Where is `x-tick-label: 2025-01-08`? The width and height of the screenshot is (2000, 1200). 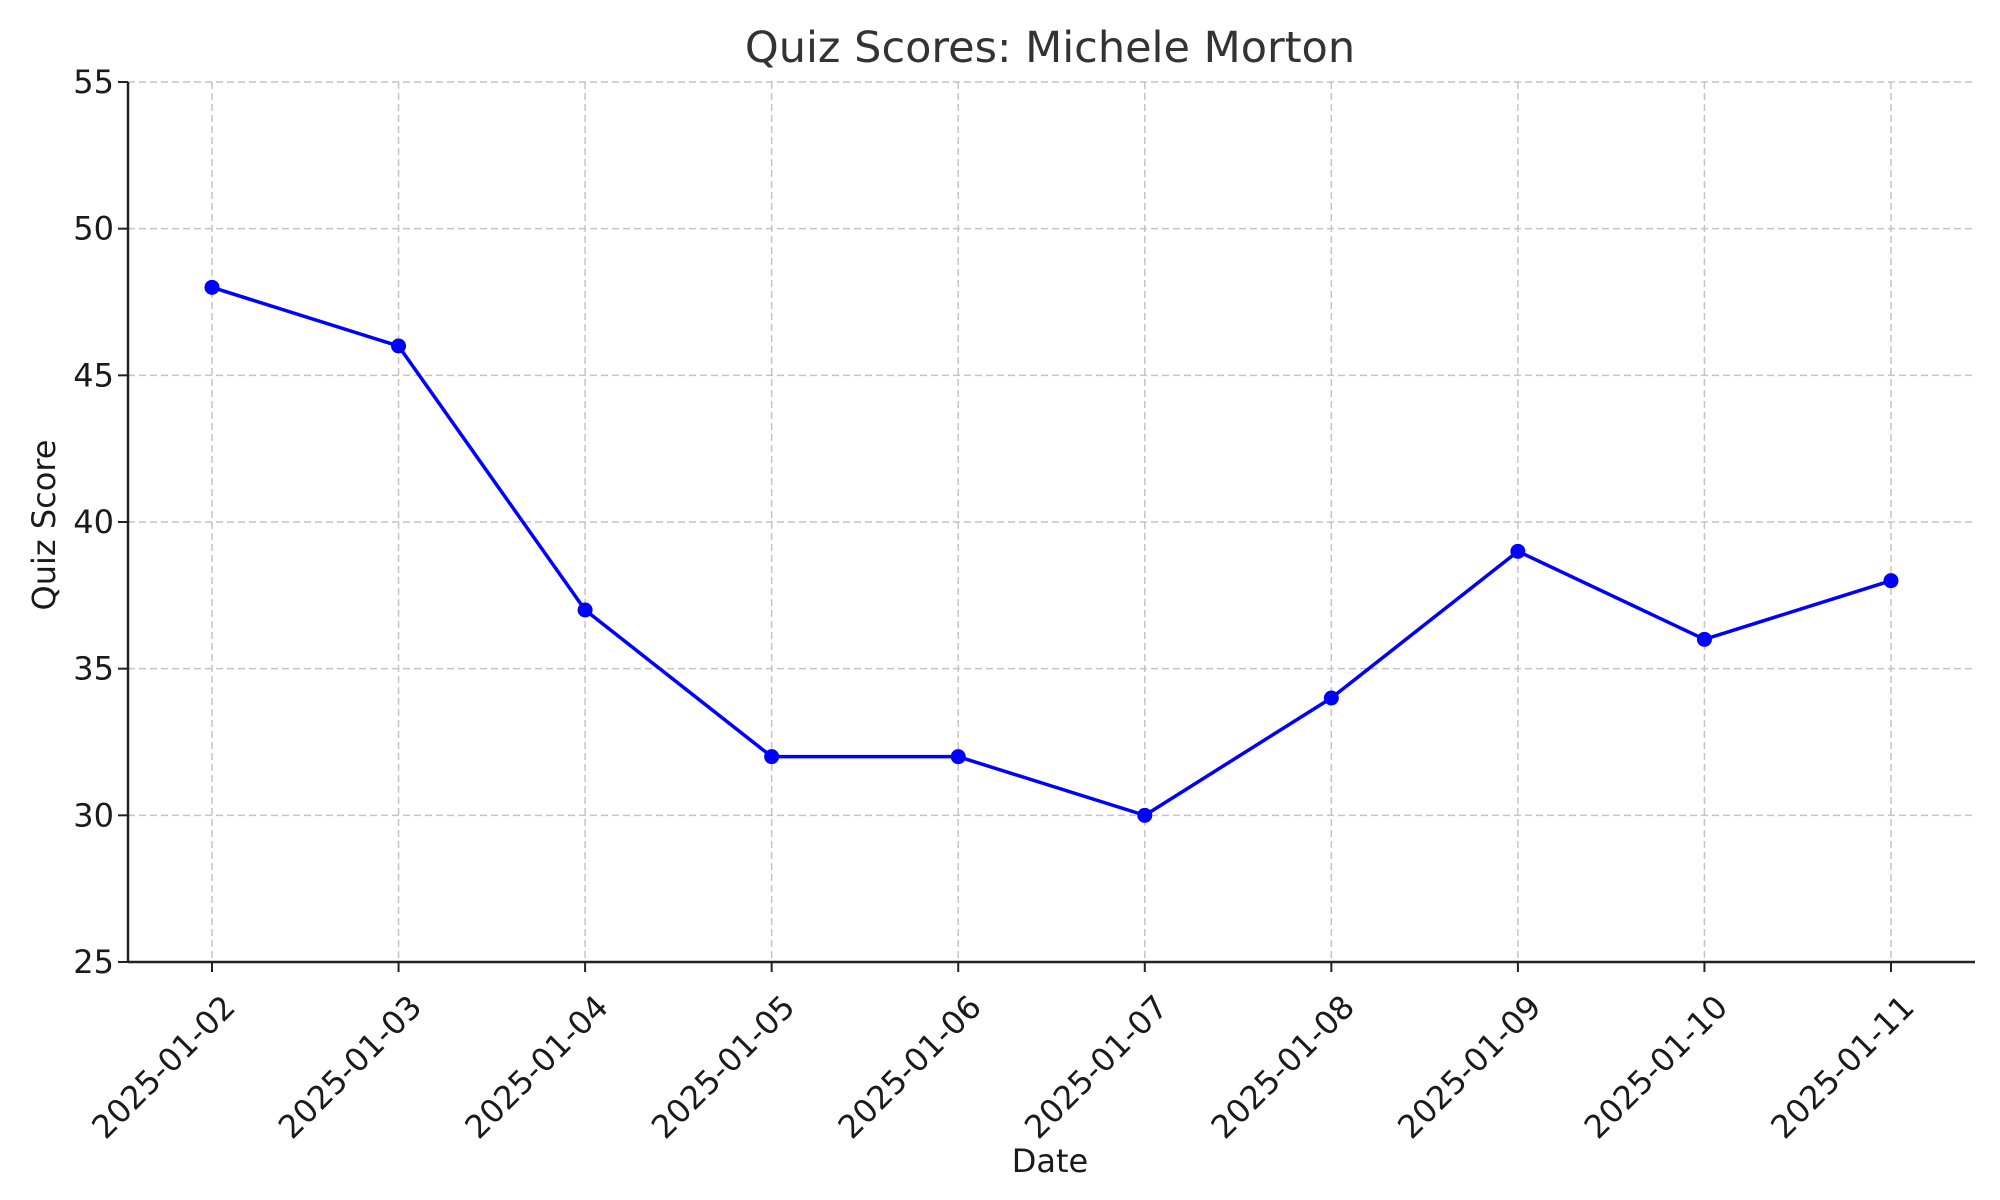
x-tick-label: 2025-01-08 is located at coordinates (1283, 1067).